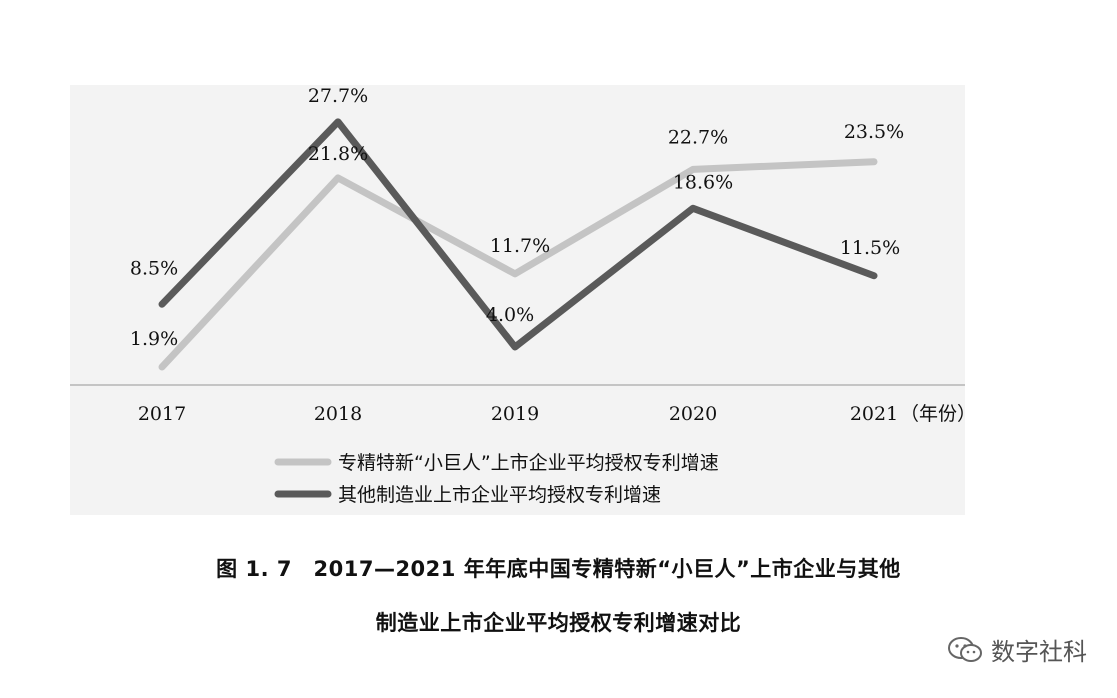 Image resolution: width=1117 pixels, height=698 pixels. I want to click on data-label-s2-2020: 18.6%, so click(703, 182).